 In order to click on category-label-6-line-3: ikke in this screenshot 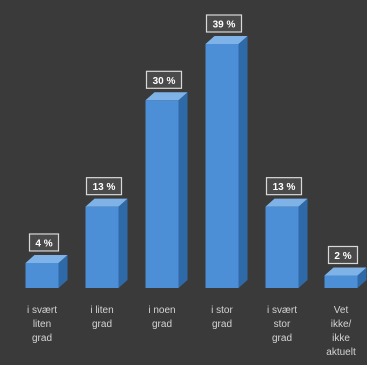, I will do `click(341, 338)`.